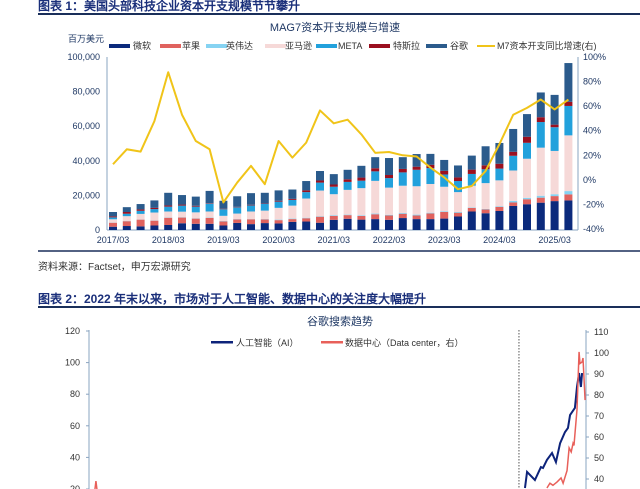 The height and width of the screenshot is (489, 640). Describe the element at coordinates (566, 420) in the screenshot. I see `data-center-line` at that location.